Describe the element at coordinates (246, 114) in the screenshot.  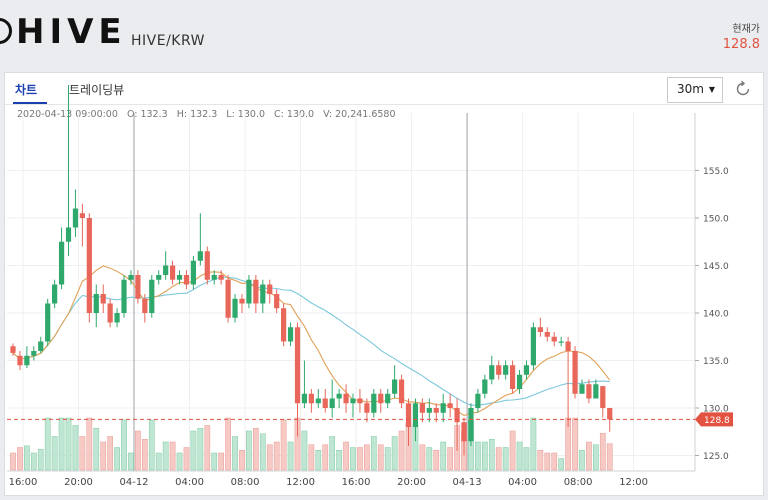
I see `ohlc-low: L: 130.0` at that location.